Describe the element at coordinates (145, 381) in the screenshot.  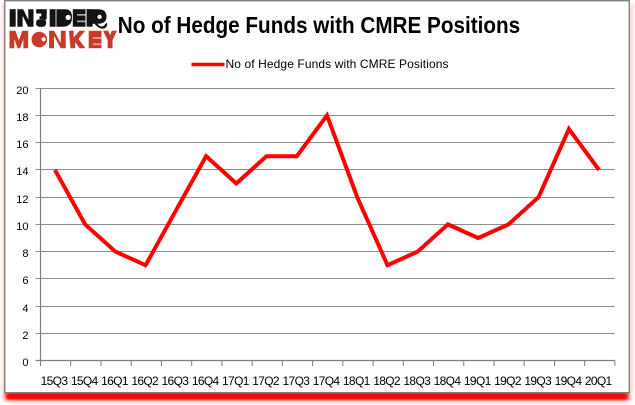
I see `svg-text: 16Q2` at that location.